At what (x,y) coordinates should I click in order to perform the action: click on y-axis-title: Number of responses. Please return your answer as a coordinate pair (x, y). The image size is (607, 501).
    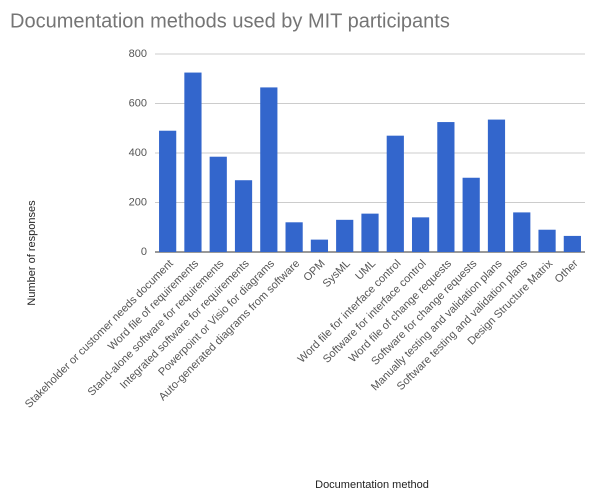
    Looking at the image, I should click on (32, 253).